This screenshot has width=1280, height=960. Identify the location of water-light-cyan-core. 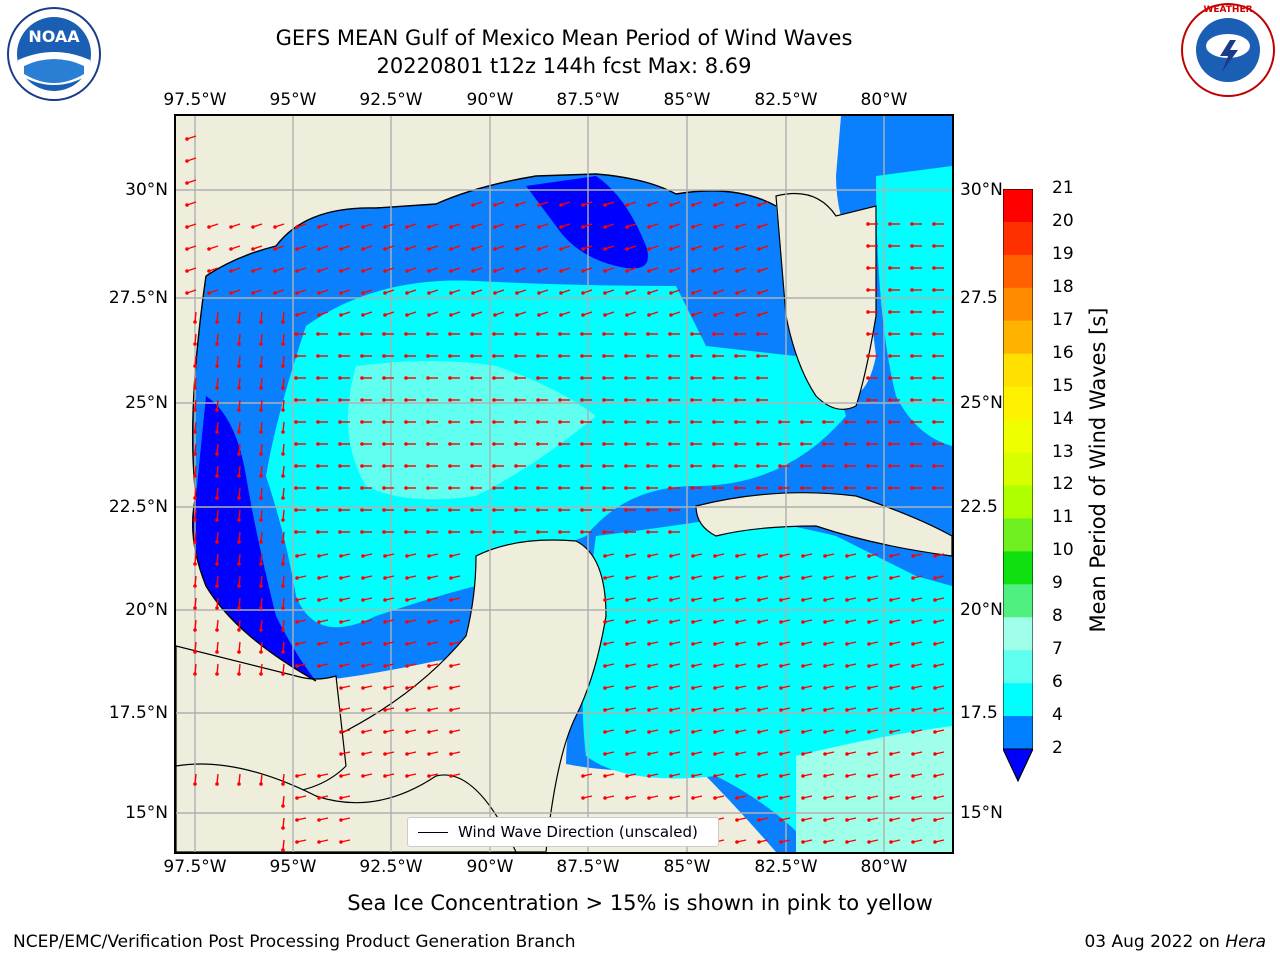
(472, 430).